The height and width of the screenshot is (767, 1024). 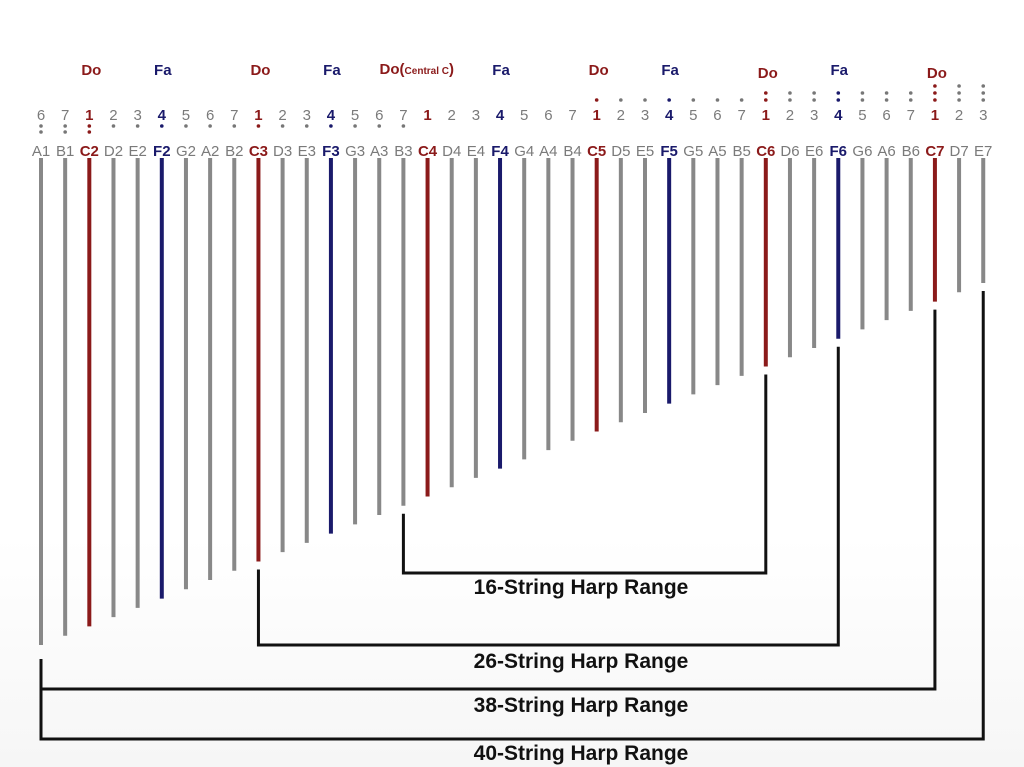 What do you see at coordinates (137, 151) in the screenshot?
I see `note-name-e2: E2` at bounding box center [137, 151].